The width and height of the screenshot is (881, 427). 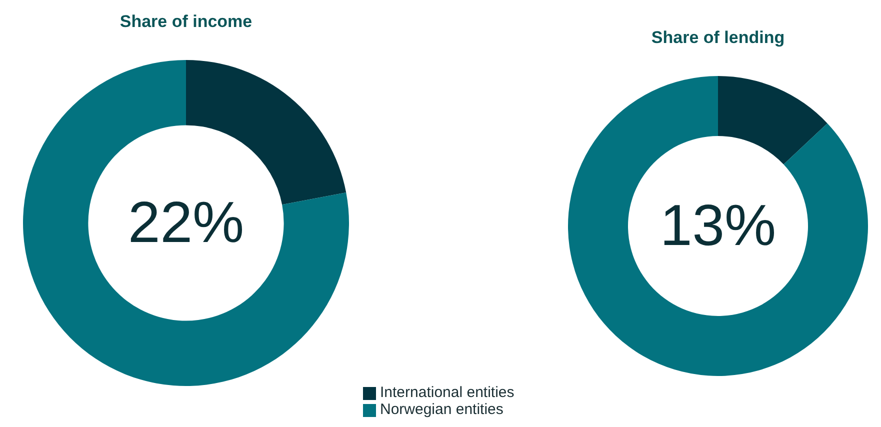 I want to click on data-label: 13%, so click(x=718, y=226).